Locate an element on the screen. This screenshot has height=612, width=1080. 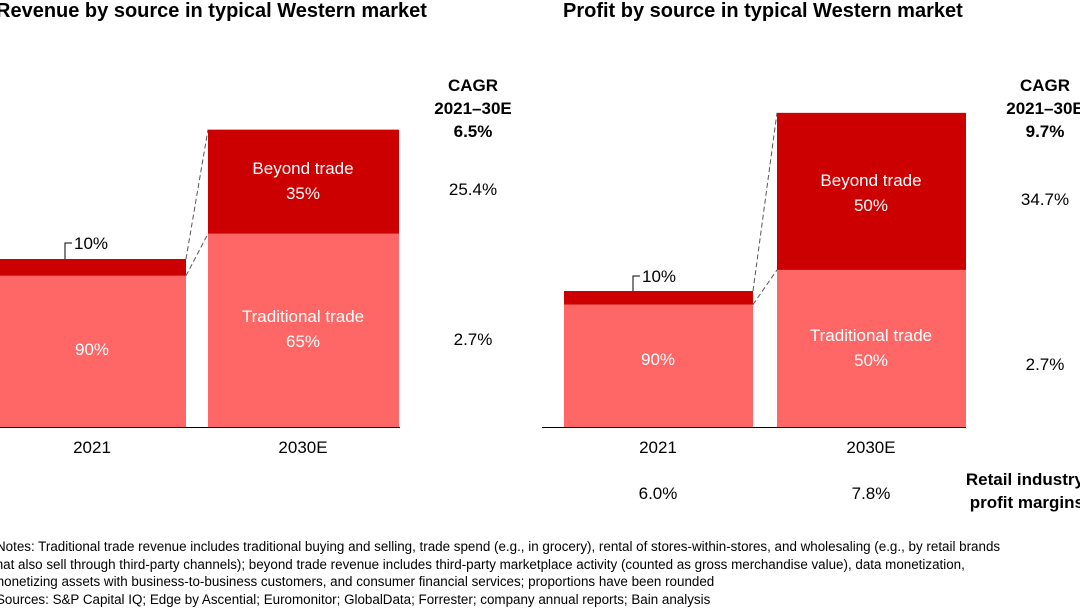
label-right-2021-beyond: 10% is located at coordinates (659, 276).